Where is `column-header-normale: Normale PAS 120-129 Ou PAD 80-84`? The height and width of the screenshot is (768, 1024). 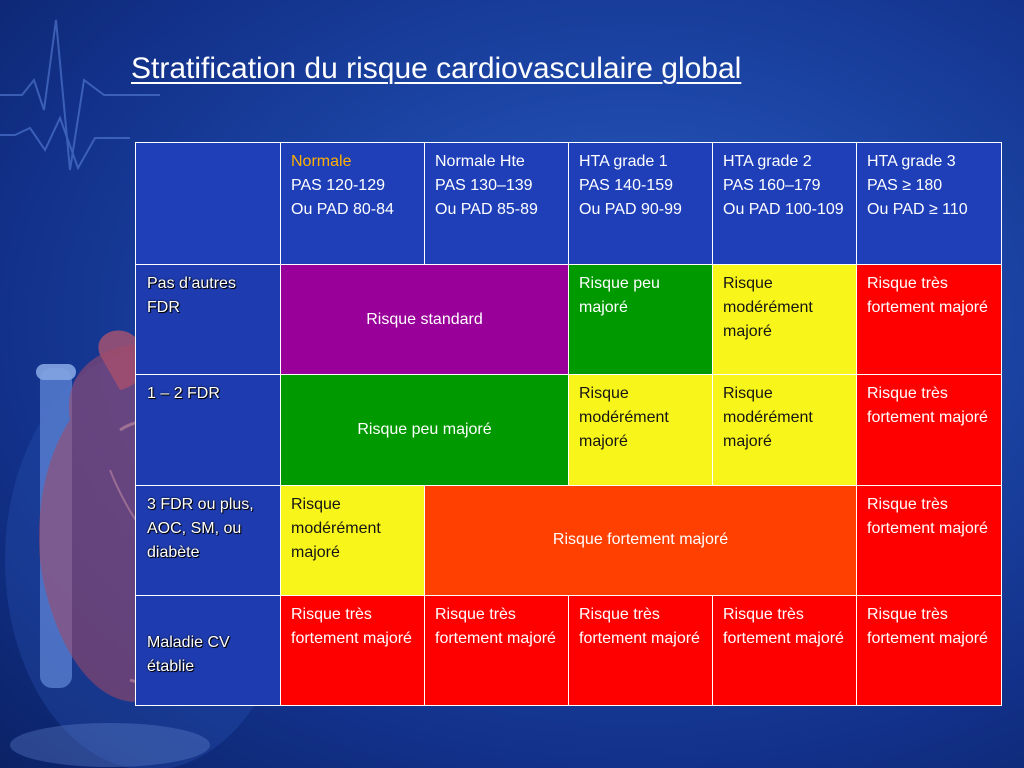
column-header-normale: Normale PAS 120-129 Ou PAD 80-84 is located at coordinates (352, 203).